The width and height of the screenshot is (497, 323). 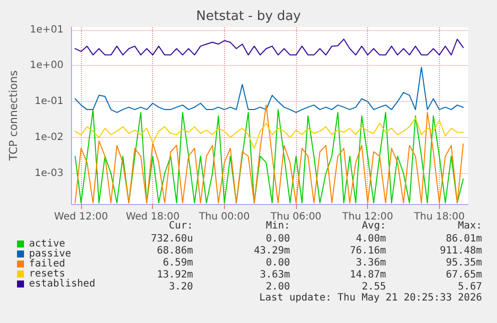 What do you see at coordinates (464, 239) in the screenshot?
I see `text: 86.01m` at bounding box center [464, 239].